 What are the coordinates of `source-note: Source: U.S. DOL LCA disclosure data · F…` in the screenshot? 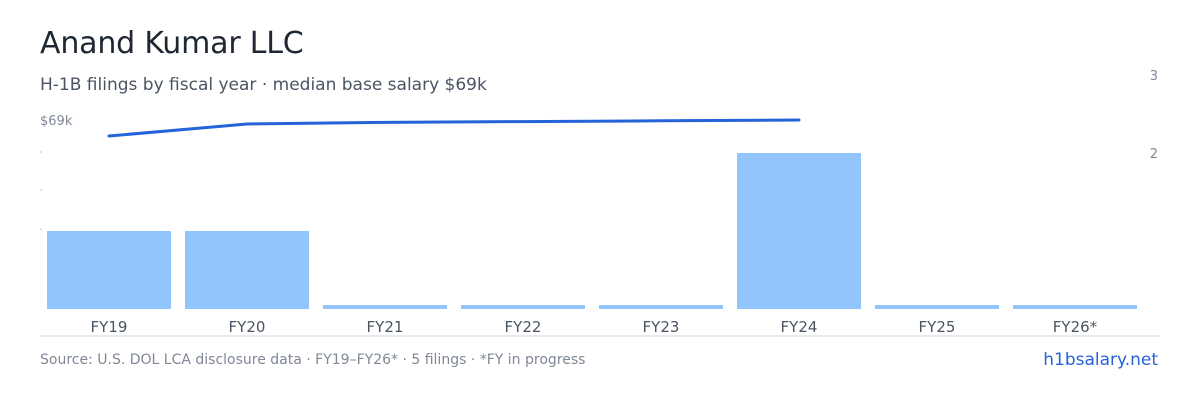 It's located at (313, 360).